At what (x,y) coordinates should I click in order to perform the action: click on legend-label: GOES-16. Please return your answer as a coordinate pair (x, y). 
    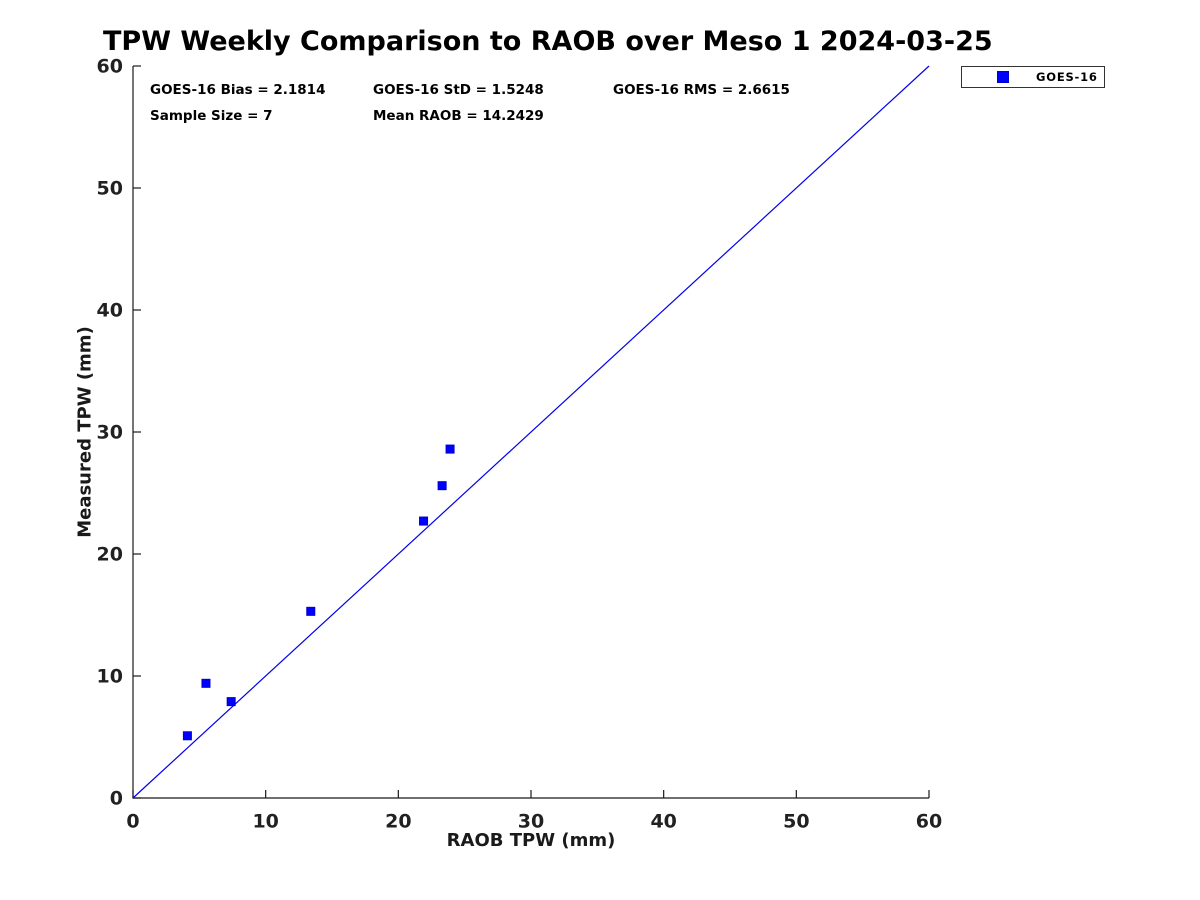
    Looking at the image, I should click on (1067, 77).